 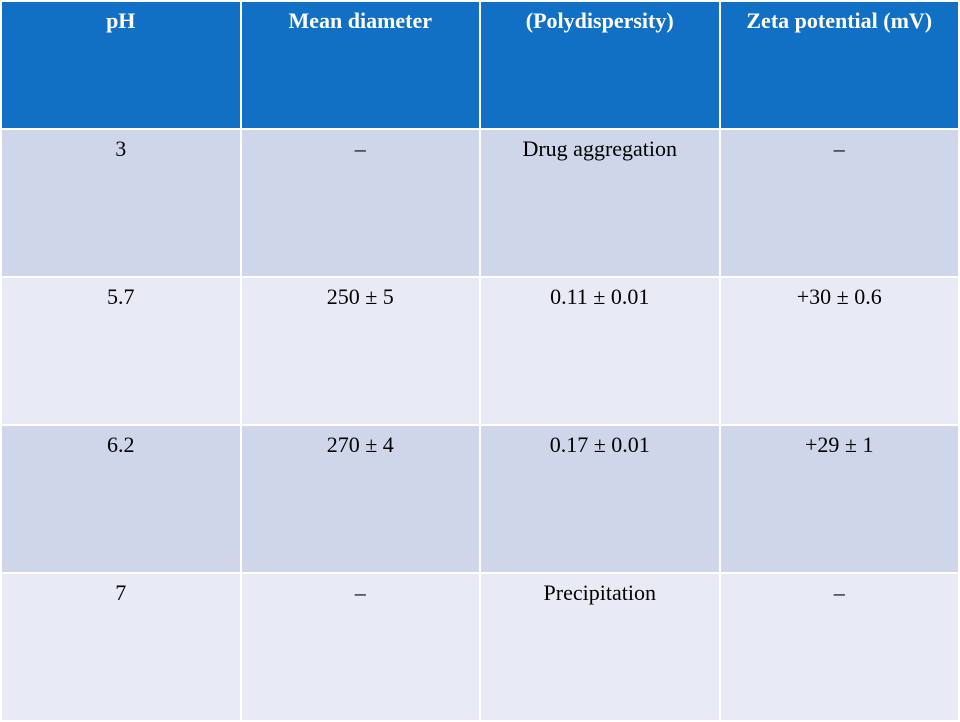 What do you see at coordinates (839, 65) in the screenshot?
I see `header-cell: Zeta potential (mV)` at bounding box center [839, 65].